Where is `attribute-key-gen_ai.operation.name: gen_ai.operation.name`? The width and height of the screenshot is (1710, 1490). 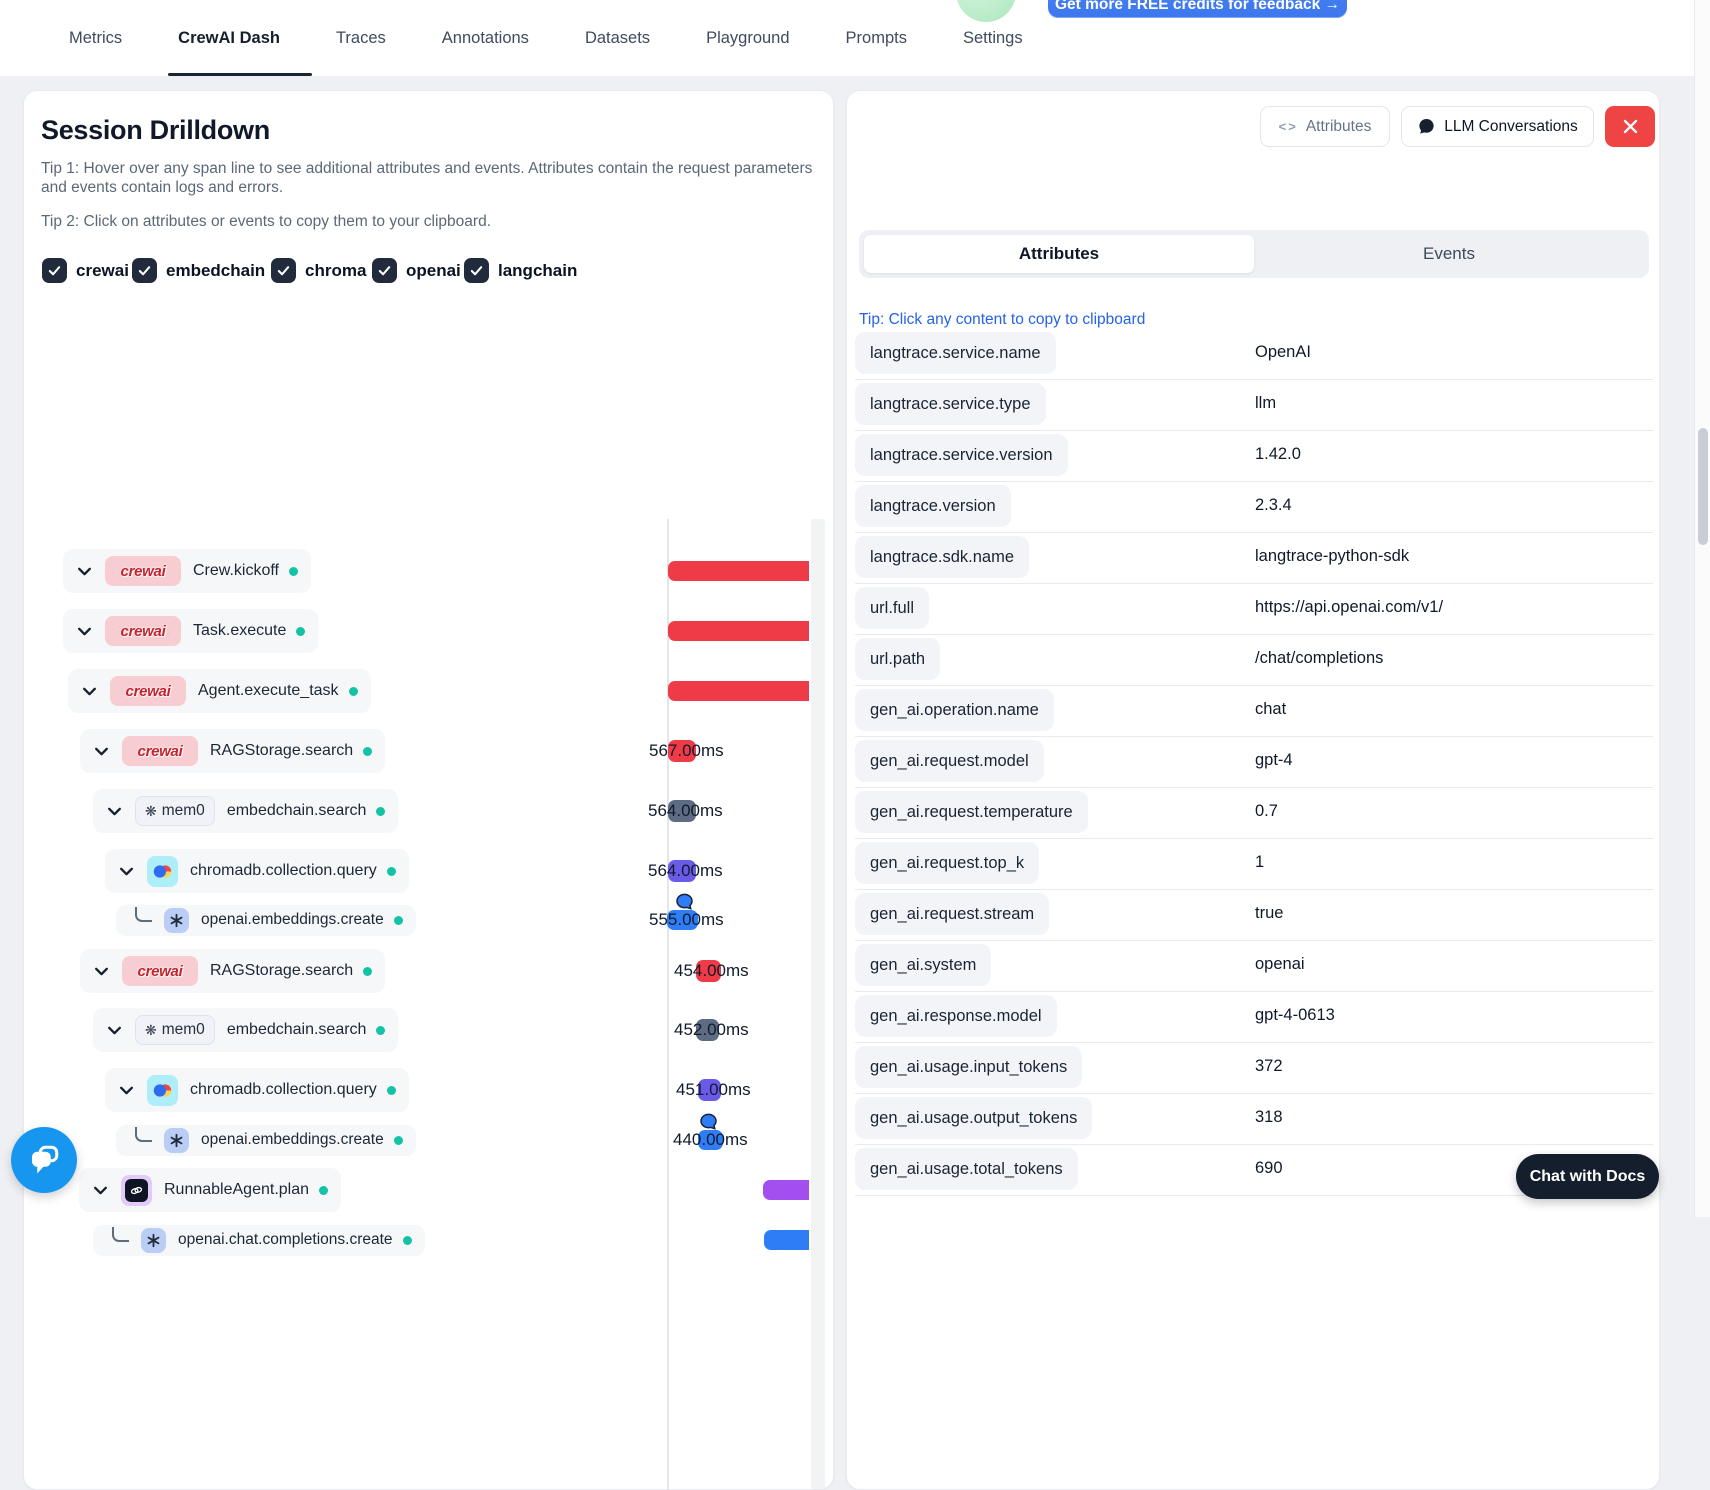 attribute-key-gen_ai.operation.name: gen_ai.operation.name is located at coordinates (954, 710).